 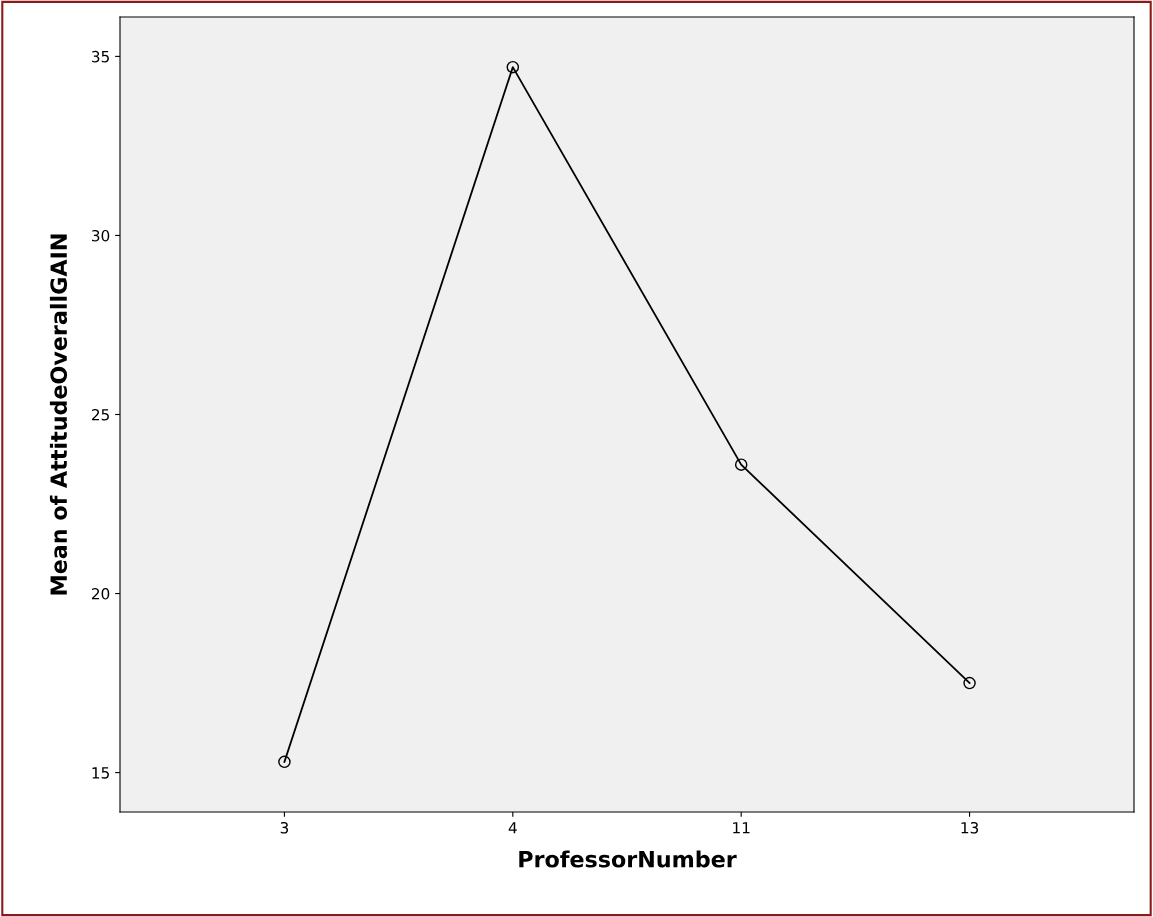 What do you see at coordinates (100, 773) in the screenshot?
I see `y-tick-label: 15` at bounding box center [100, 773].